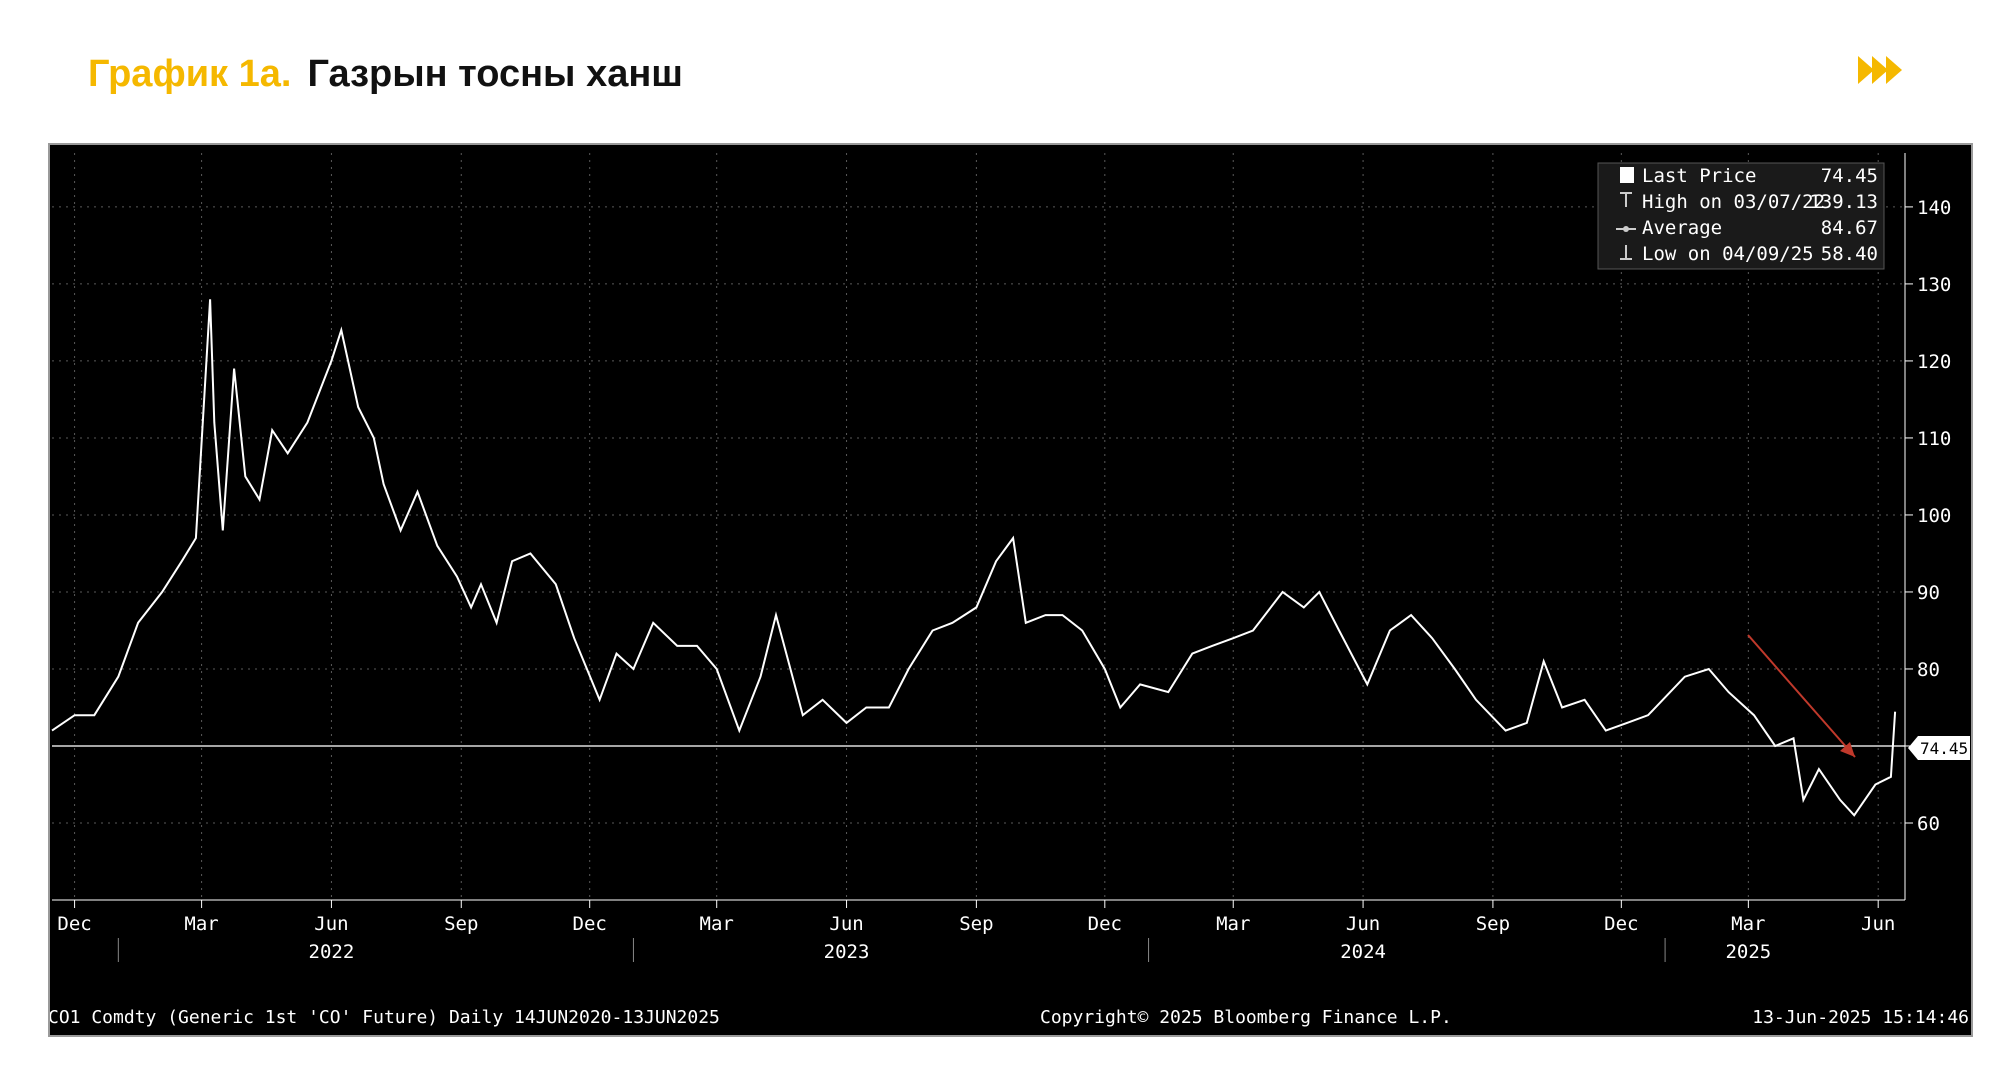 The width and height of the screenshot is (2011, 1077). I want to click on legend-value: 139.13, so click(1843, 202).